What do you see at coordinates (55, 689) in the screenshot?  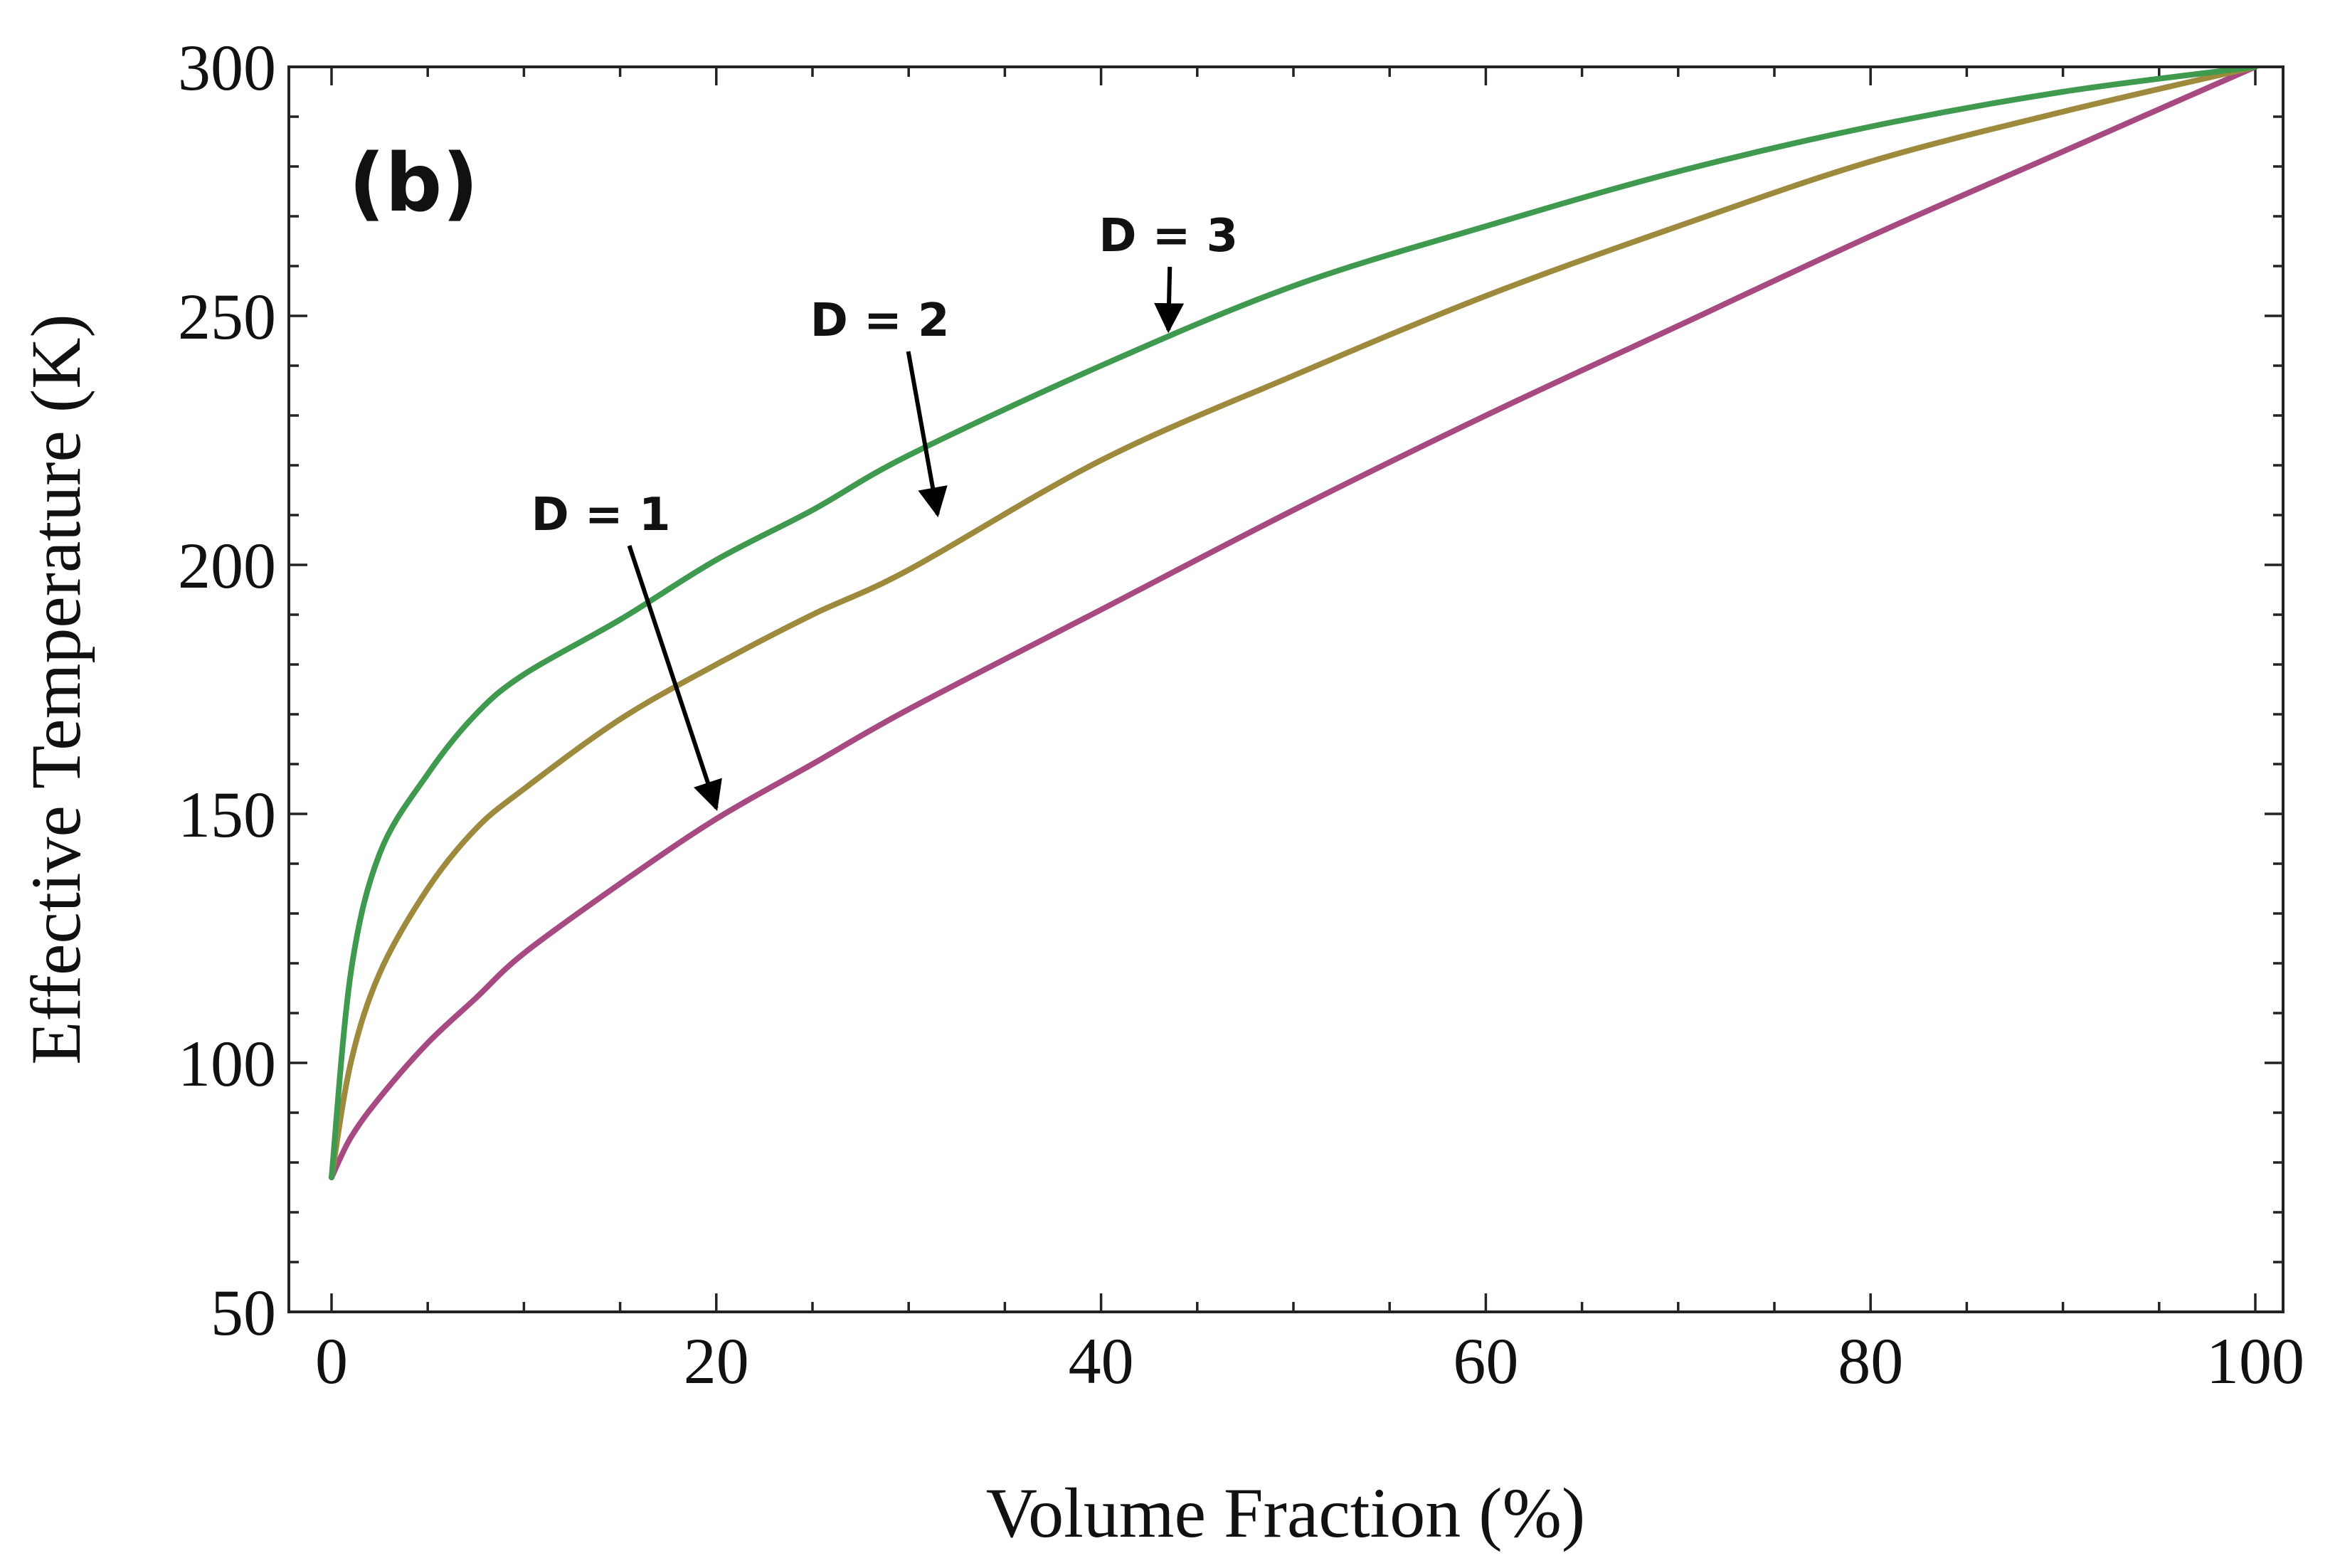 I see `y-axis-label: Effective Temperature (K)` at bounding box center [55, 689].